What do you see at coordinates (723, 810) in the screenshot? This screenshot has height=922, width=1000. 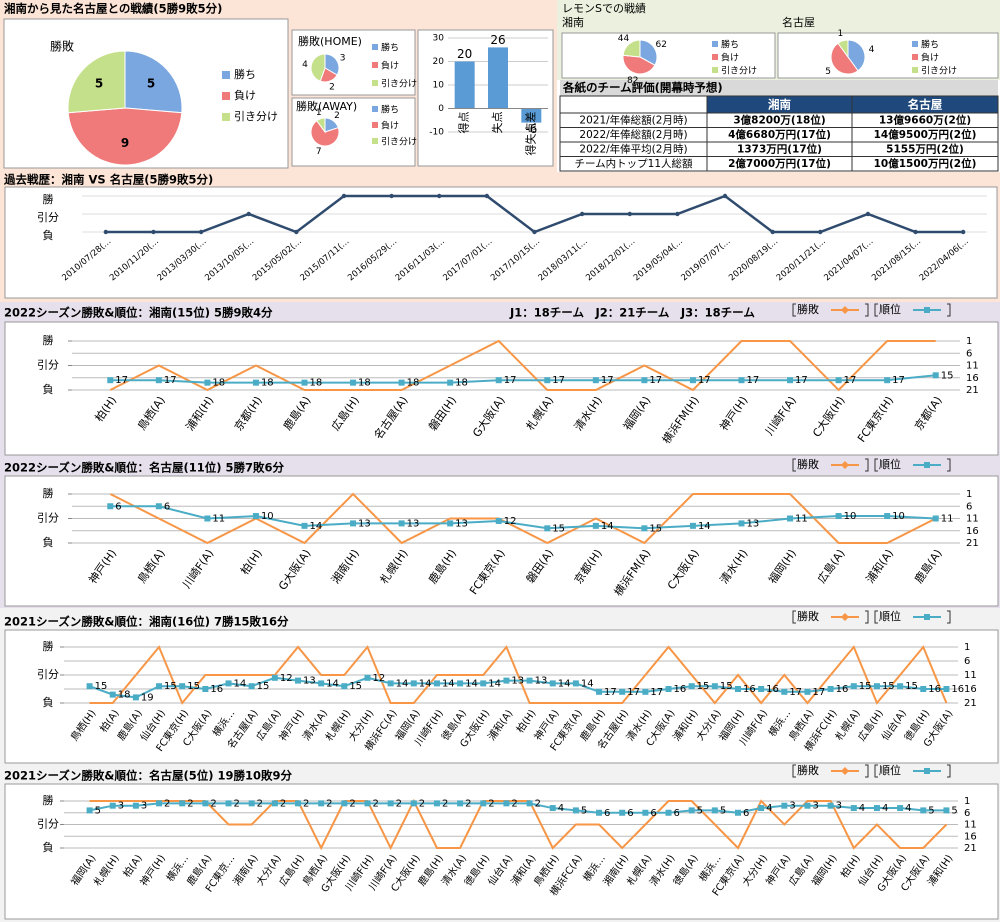 I see `data-label: 5` at bounding box center [723, 810].